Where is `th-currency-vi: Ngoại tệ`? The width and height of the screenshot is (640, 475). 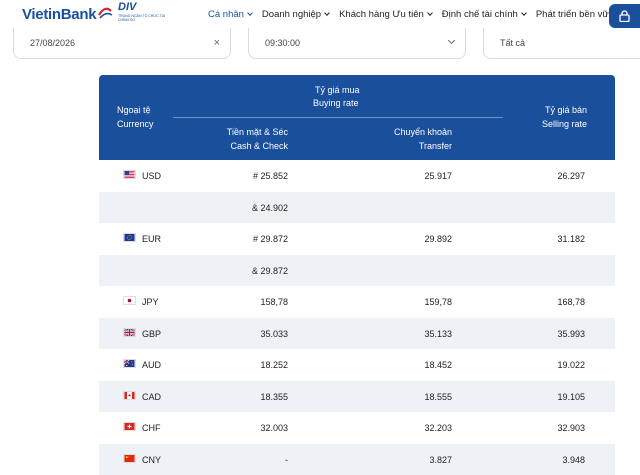 th-currency-vi: Ngoại tệ is located at coordinates (134, 110).